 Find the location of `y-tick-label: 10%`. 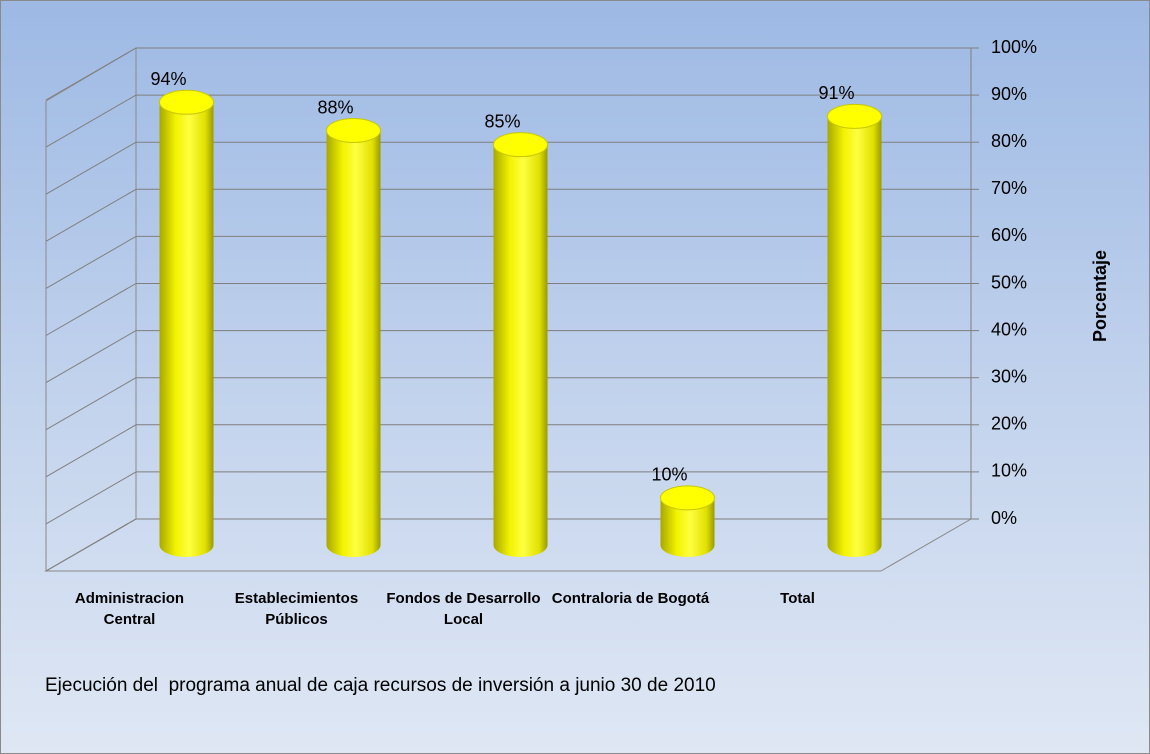

y-tick-label: 10% is located at coordinates (1009, 471).